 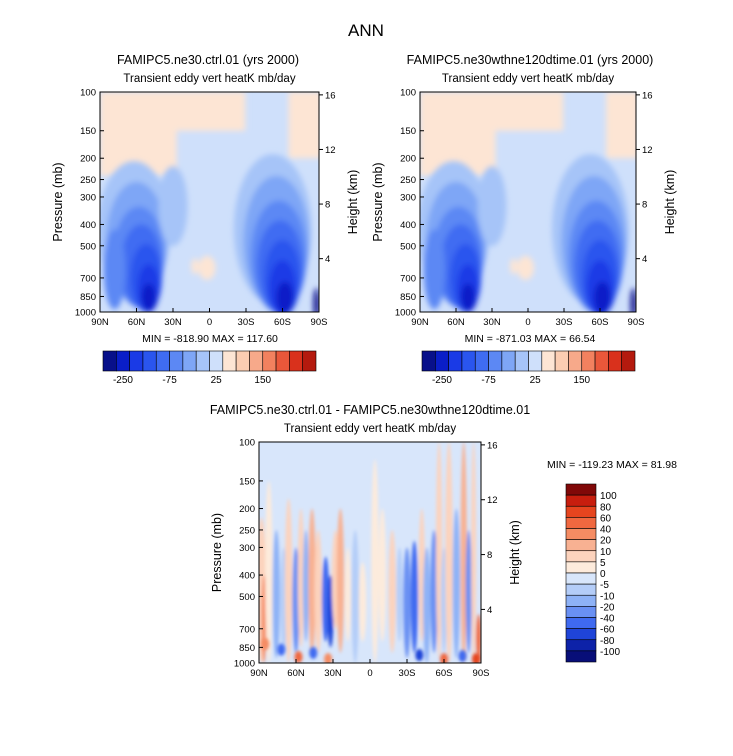 What do you see at coordinates (173, 322) in the screenshot?
I see `x-tick-label: 30N` at bounding box center [173, 322].